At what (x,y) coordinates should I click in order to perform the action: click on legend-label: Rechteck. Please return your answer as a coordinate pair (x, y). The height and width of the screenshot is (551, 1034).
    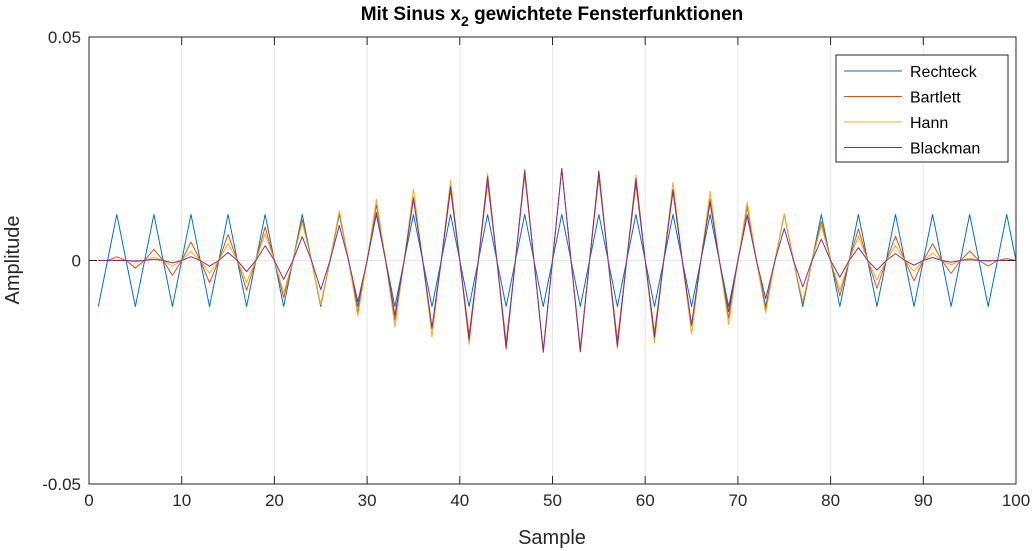
    Looking at the image, I should click on (944, 72).